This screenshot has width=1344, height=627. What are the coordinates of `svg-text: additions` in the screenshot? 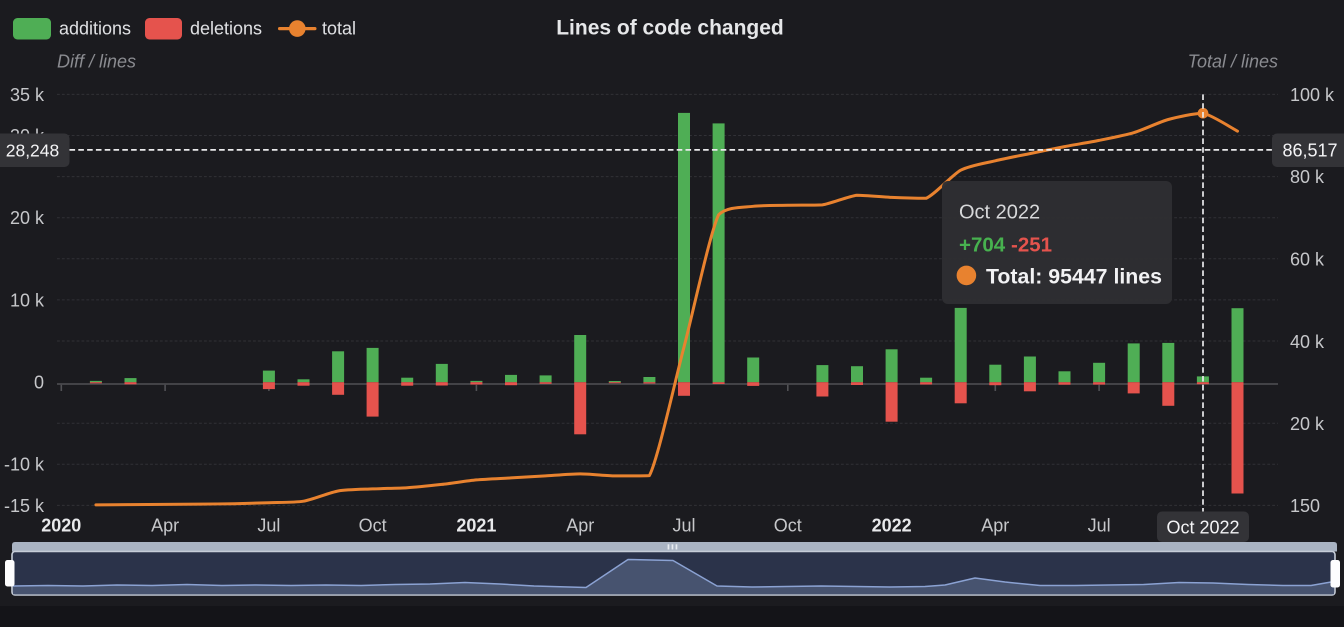 It's located at (95, 29).